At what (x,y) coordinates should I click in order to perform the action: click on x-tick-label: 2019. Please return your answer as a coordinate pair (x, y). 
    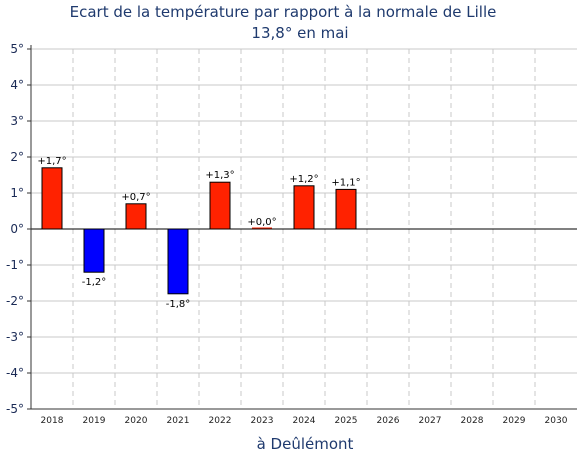
    Looking at the image, I should click on (94, 421).